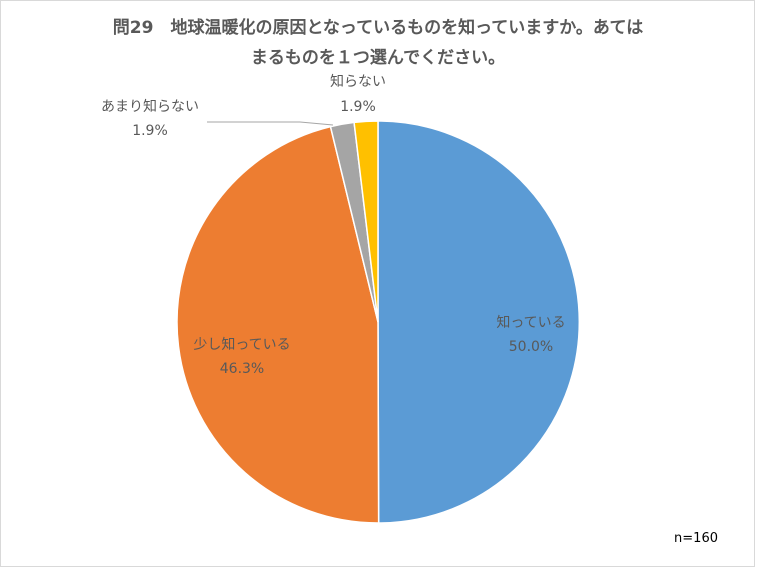  What do you see at coordinates (150, 106) in the screenshot?
I see `slice-label-amari: あまり知らない` at bounding box center [150, 106].